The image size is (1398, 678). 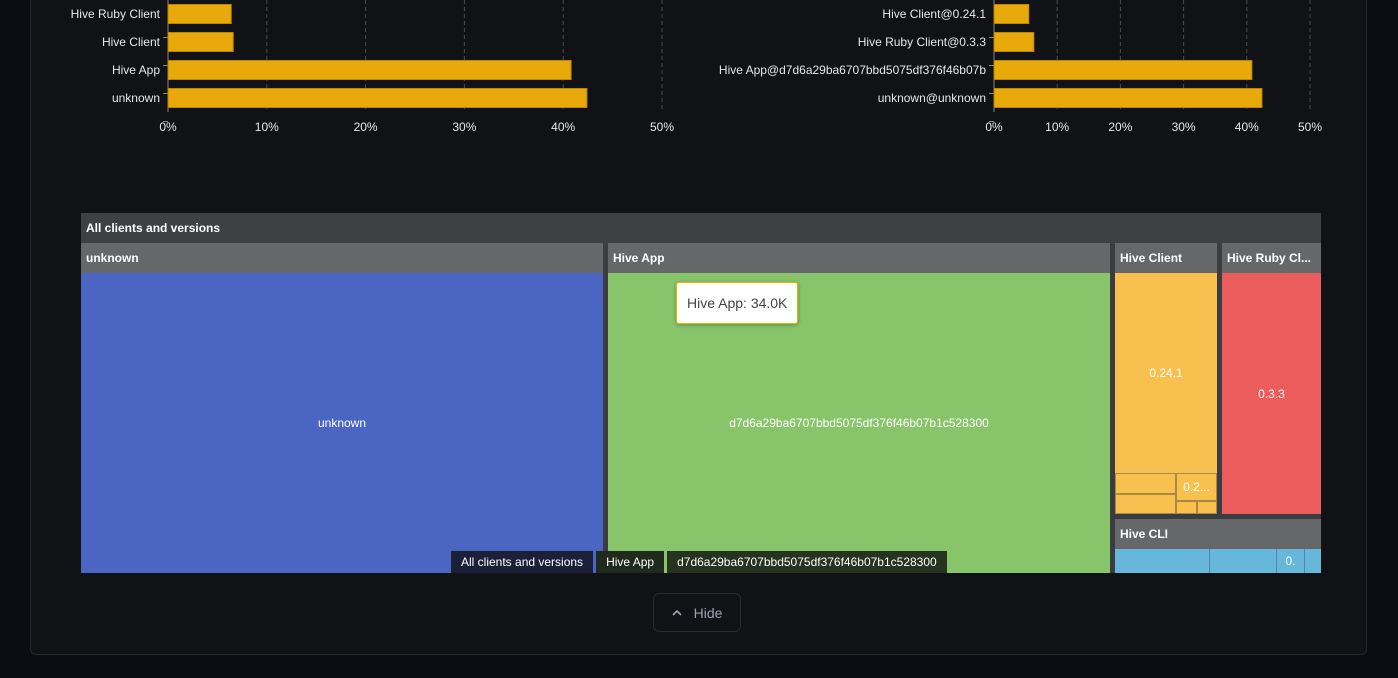 What do you see at coordinates (677, 612) in the screenshot?
I see `chevron-up-icon` at bounding box center [677, 612].